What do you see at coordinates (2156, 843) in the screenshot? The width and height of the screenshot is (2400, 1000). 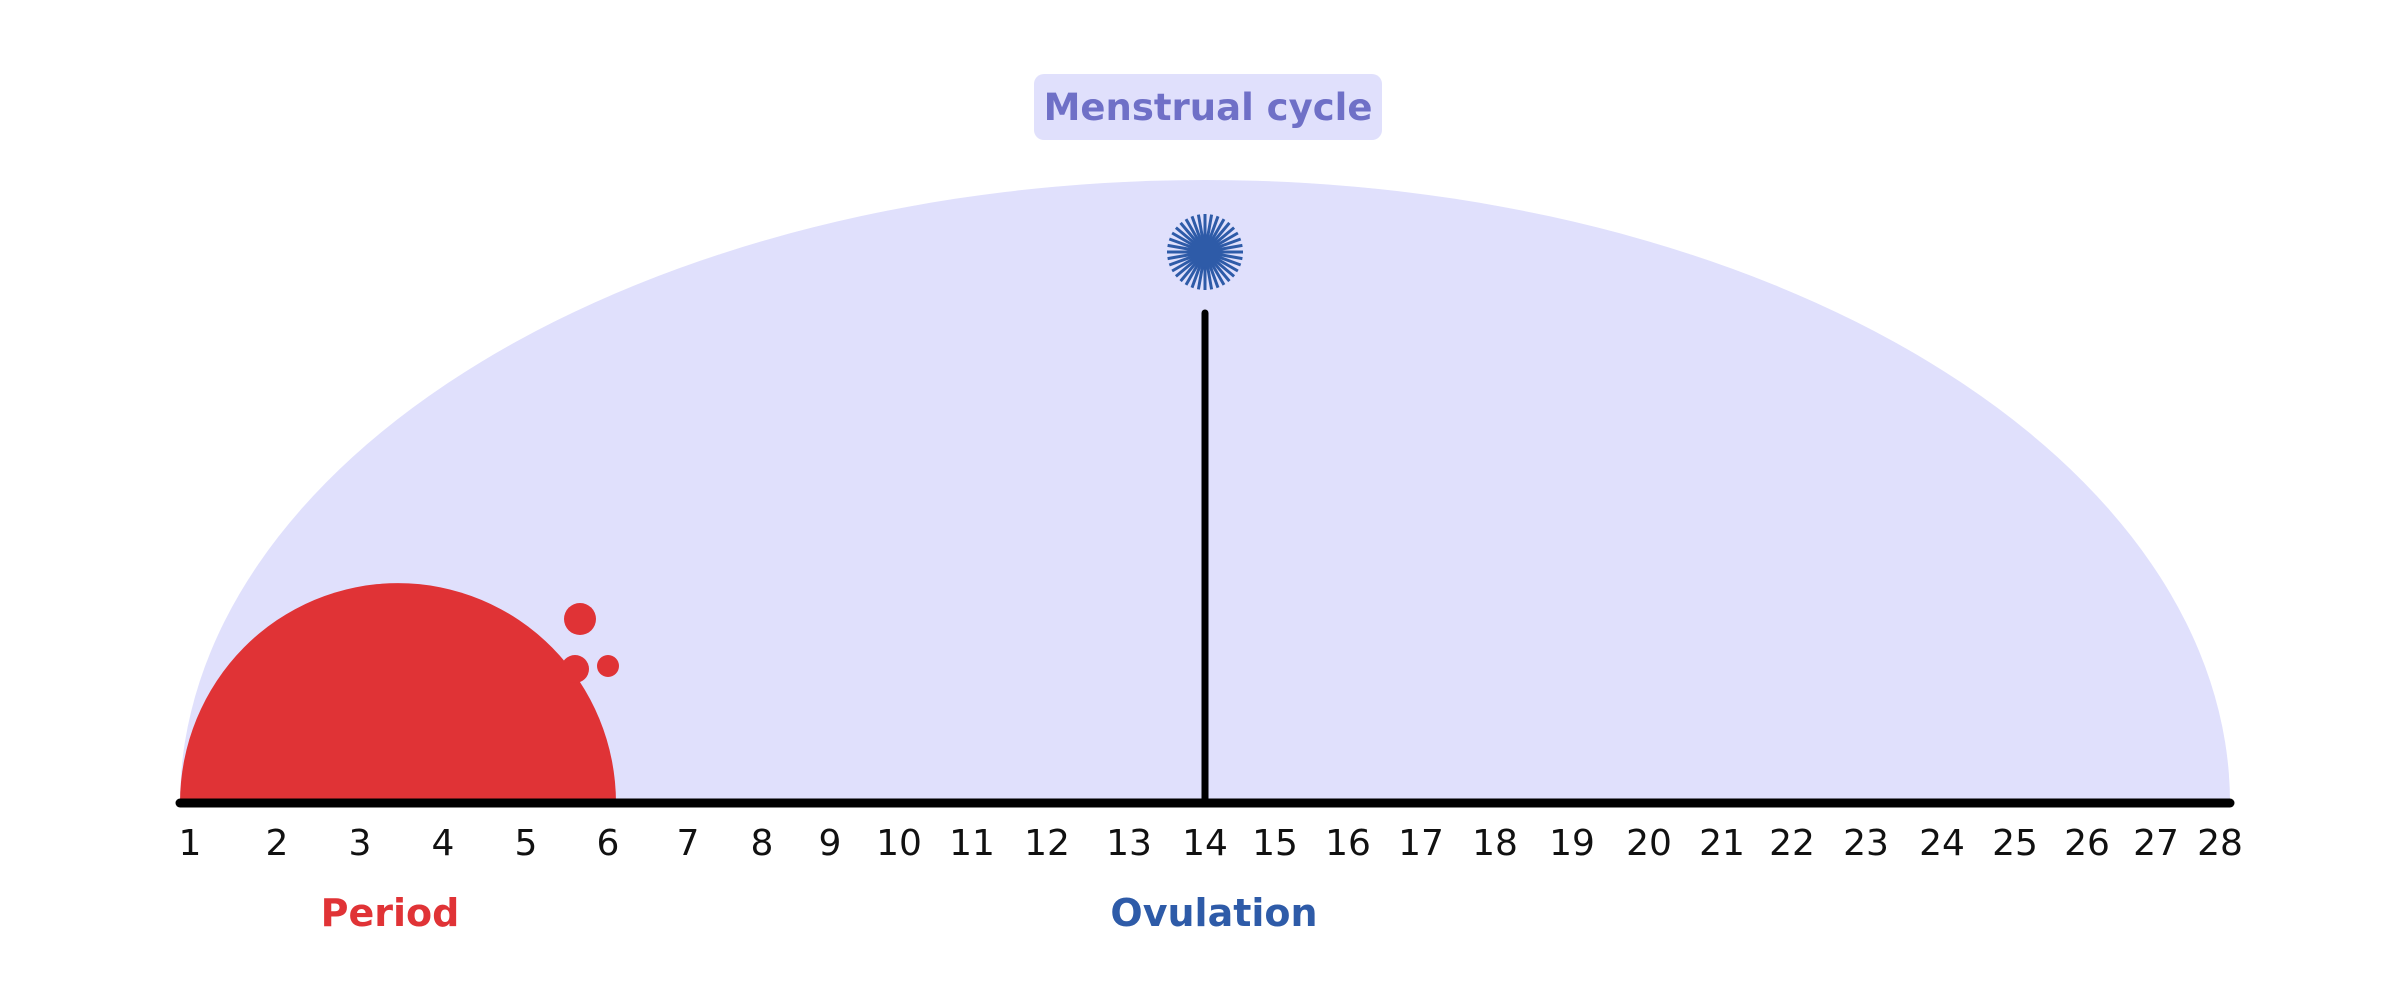 I see `day-label: 27` at bounding box center [2156, 843].